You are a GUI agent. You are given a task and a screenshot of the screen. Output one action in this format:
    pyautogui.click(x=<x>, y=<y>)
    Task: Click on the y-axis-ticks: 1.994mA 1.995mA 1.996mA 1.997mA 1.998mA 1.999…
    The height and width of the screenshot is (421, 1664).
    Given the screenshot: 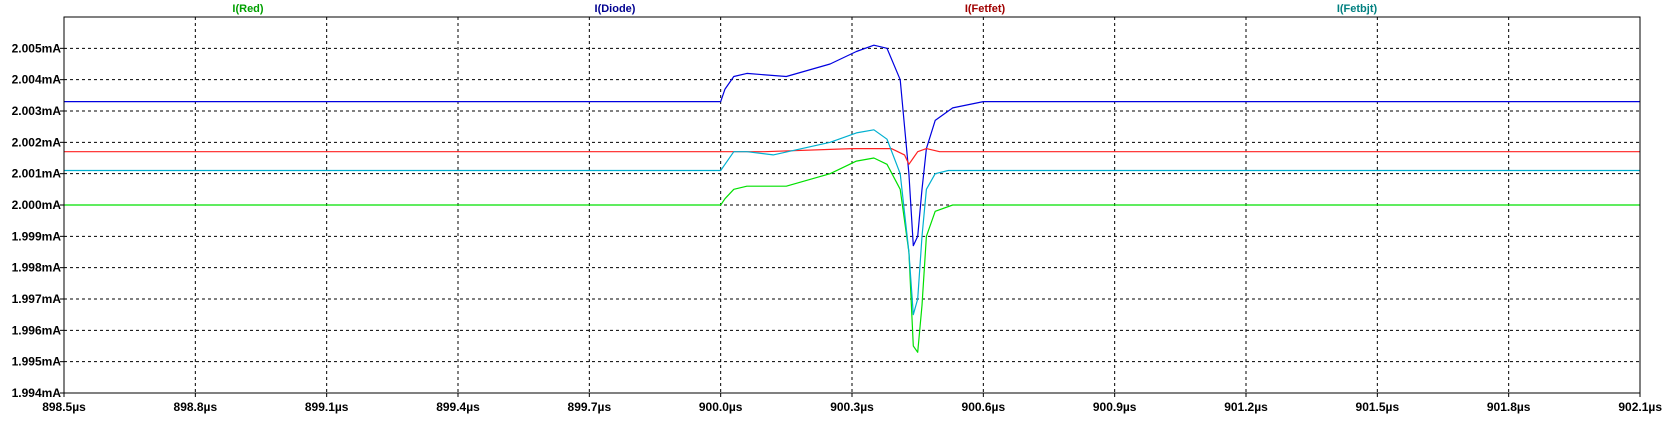 What is the action you would take?
    pyautogui.click(x=38, y=220)
    